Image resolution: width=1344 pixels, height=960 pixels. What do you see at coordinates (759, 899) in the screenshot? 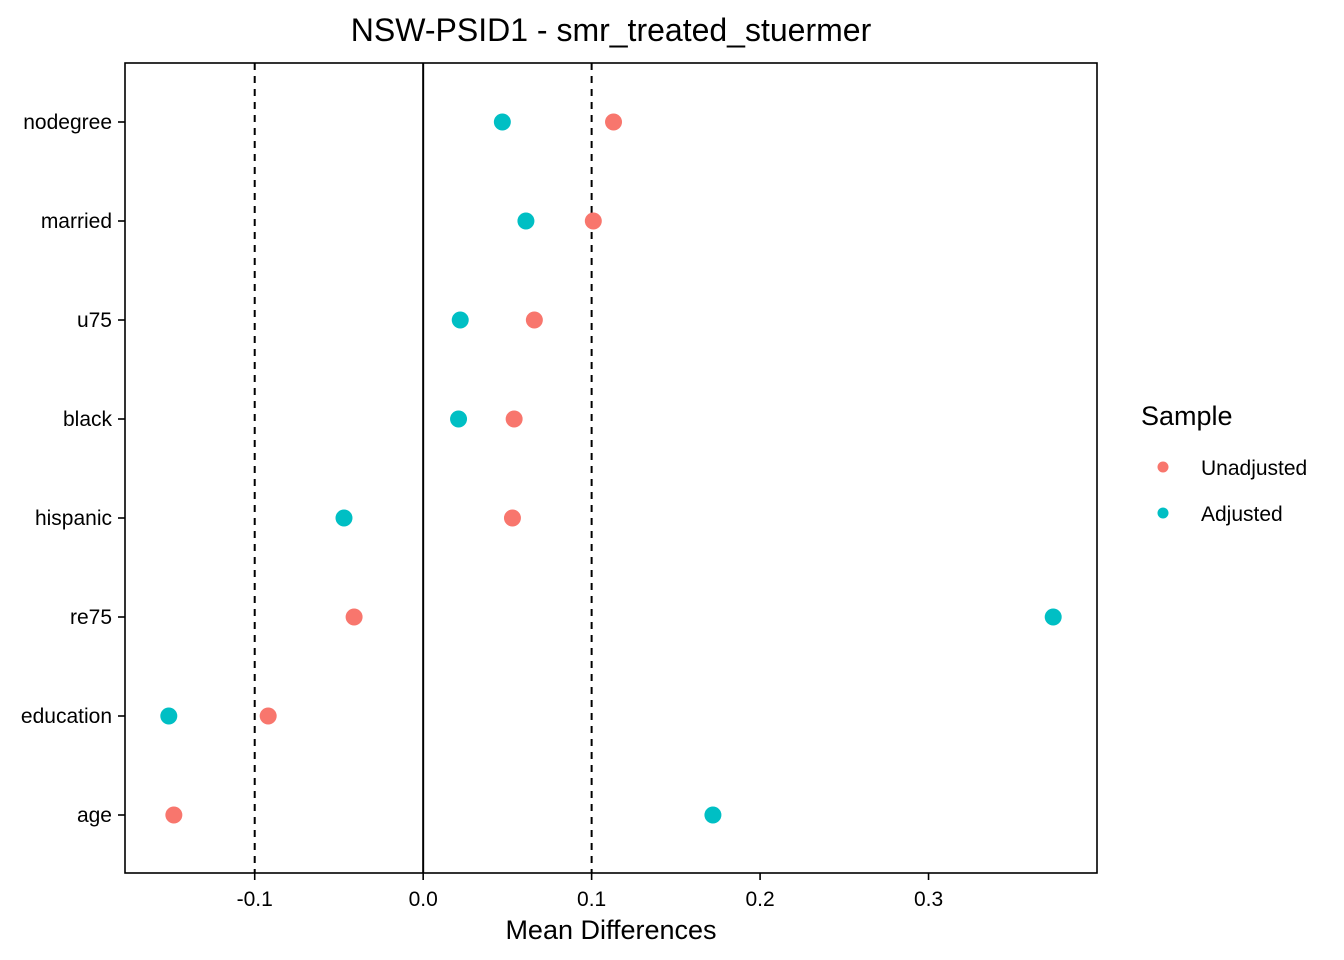
I see `x-tick-label-3: 0.2` at bounding box center [759, 899].